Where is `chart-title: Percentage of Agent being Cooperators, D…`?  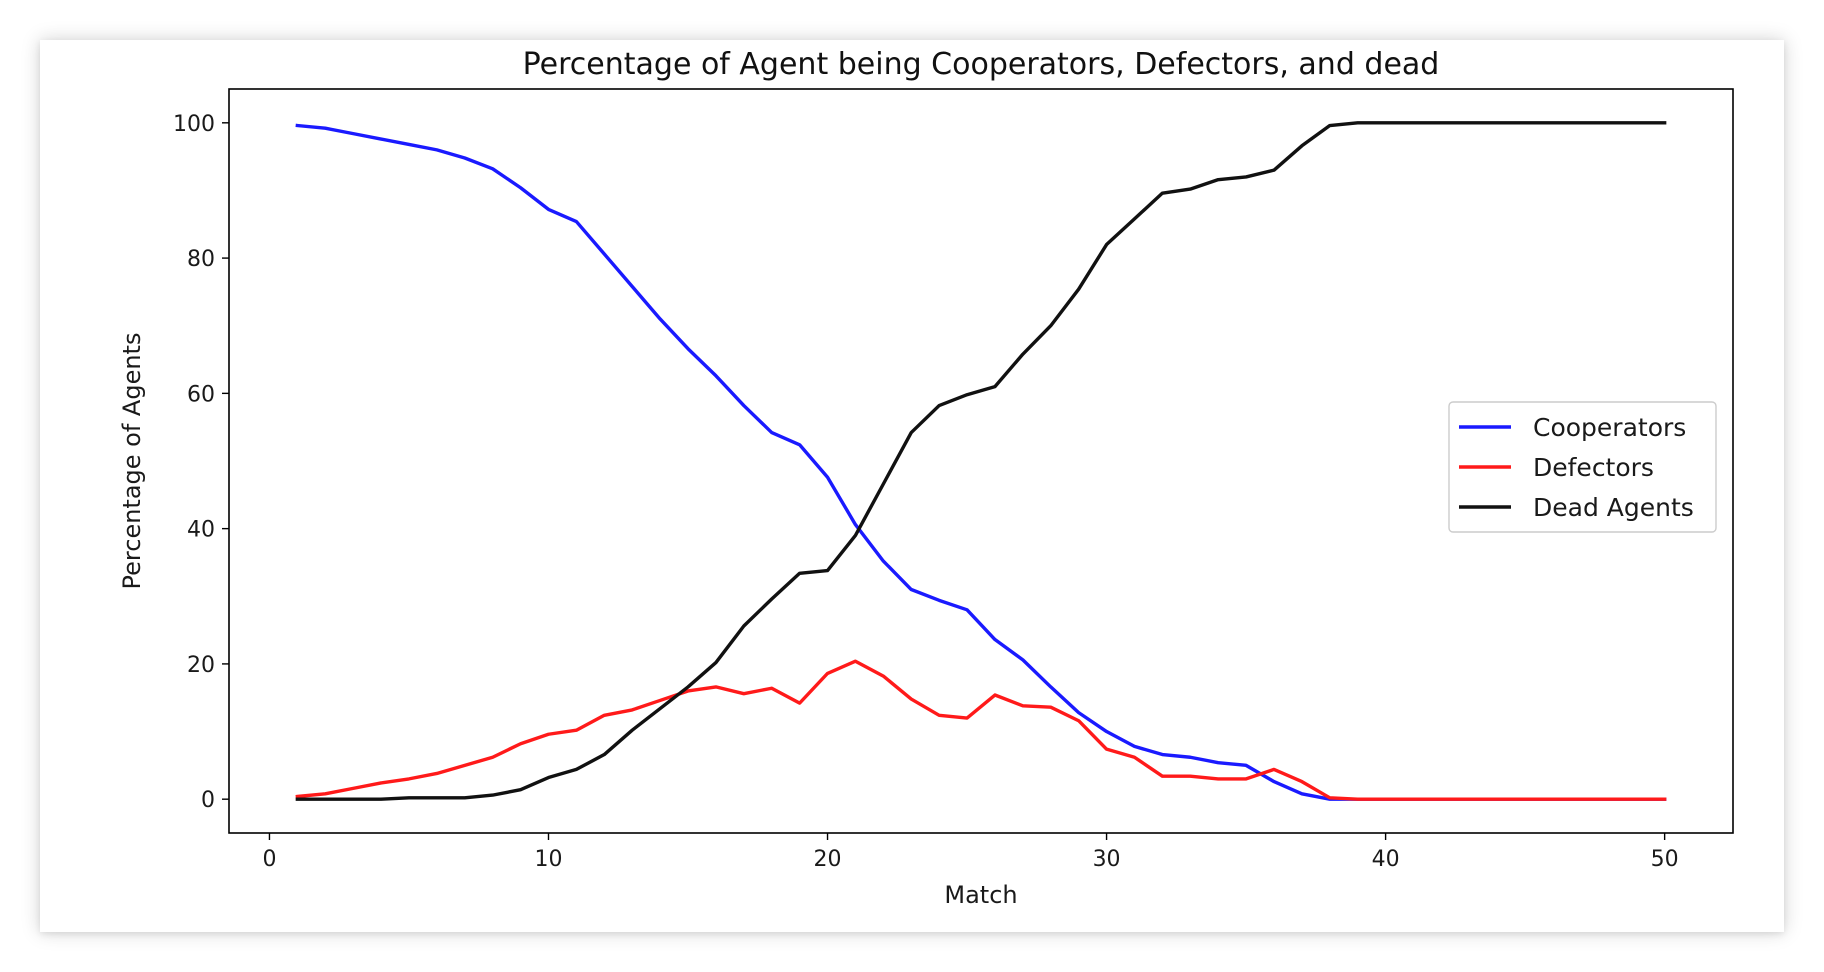
chart-title: Percentage of Agent being Cooperators, D… is located at coordinates (981, 64).